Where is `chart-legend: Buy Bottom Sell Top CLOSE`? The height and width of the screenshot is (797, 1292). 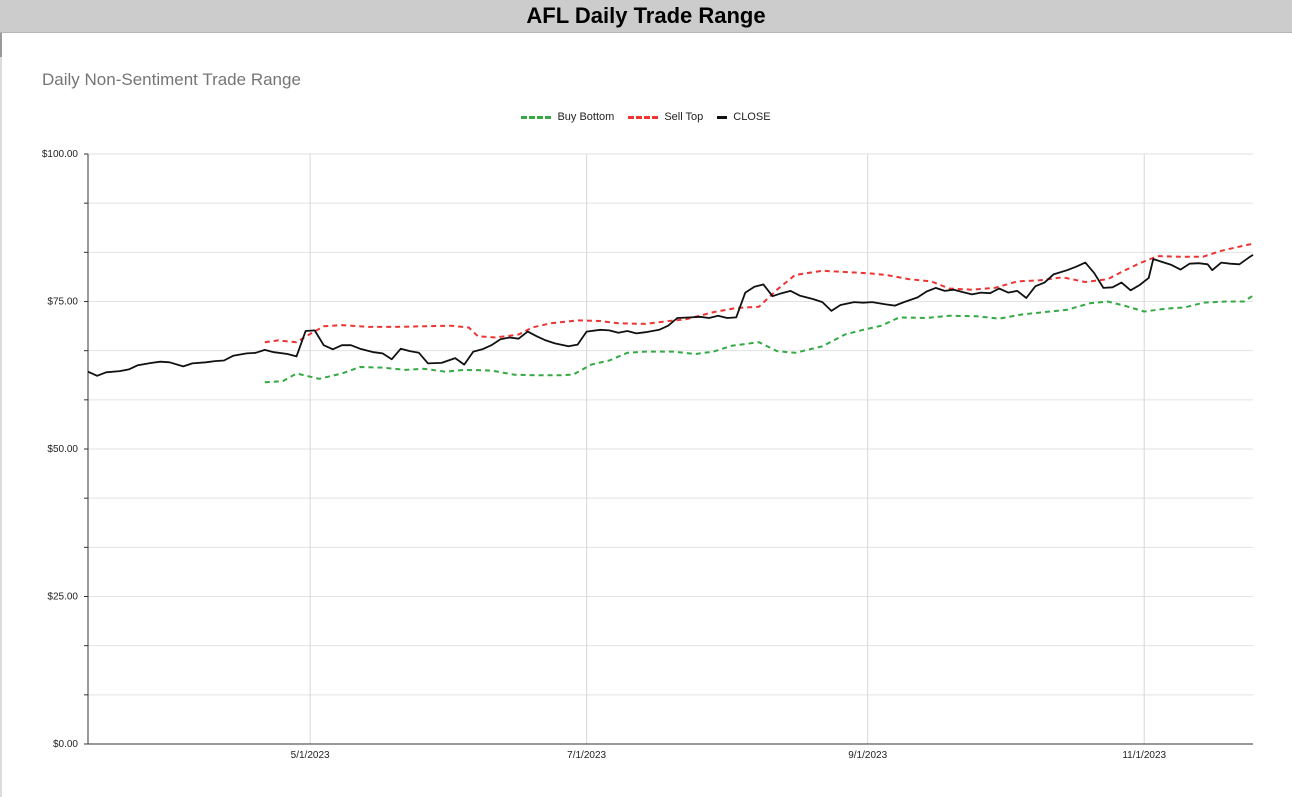
chart-legend: Buy Bottom Sell Top CLOSE is located at coordinates (646, 117).